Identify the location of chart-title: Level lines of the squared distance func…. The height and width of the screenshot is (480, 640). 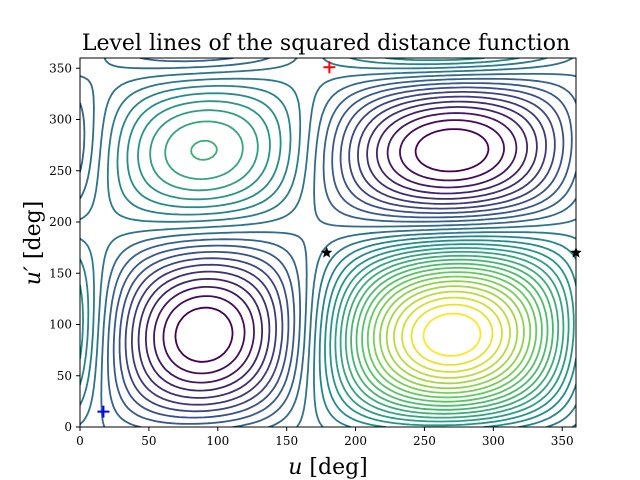
(326, 43).